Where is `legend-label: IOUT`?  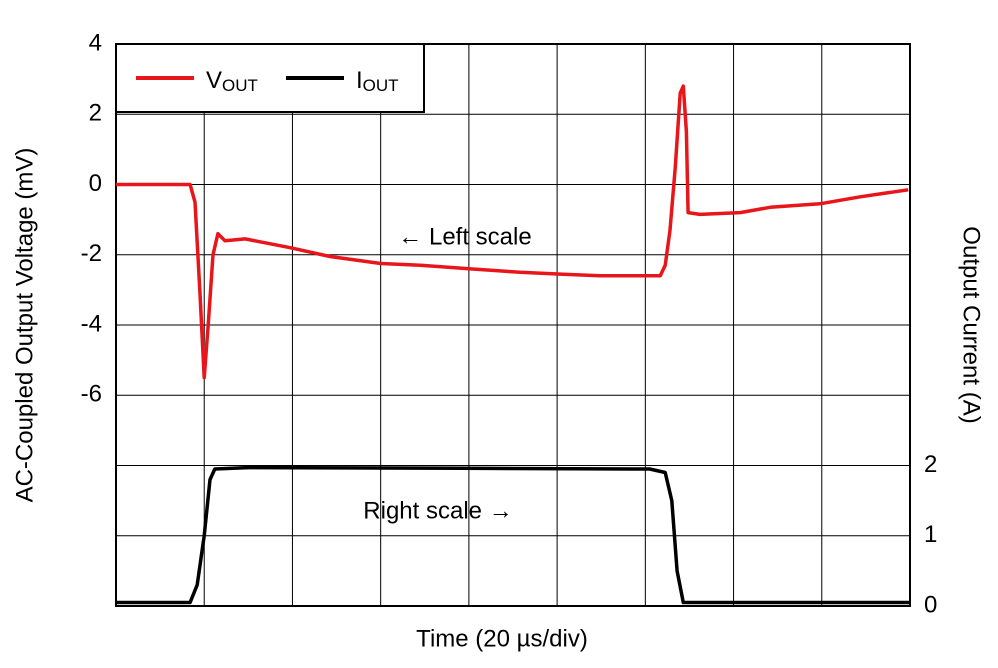 legend-label: IOUT is located at coordinates (377, 81).